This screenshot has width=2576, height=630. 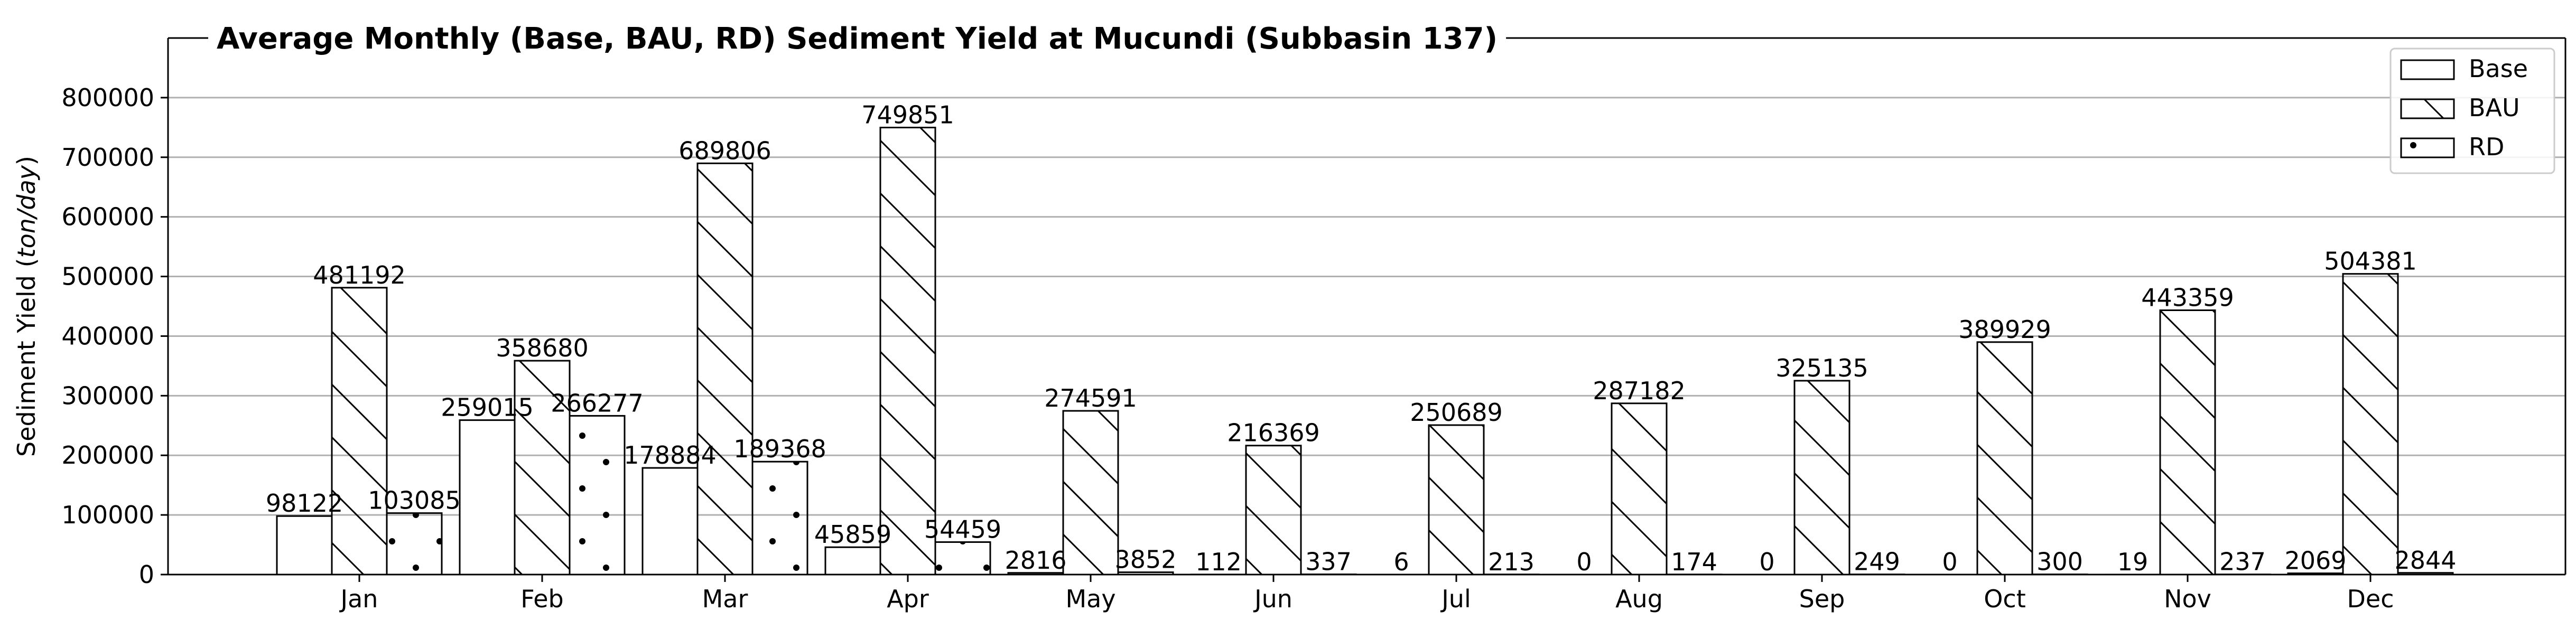 What do you see at coordinates (2187, 442) in the screenshot?
I see `bar-bau-nov` at bounding box center [2187, 442].